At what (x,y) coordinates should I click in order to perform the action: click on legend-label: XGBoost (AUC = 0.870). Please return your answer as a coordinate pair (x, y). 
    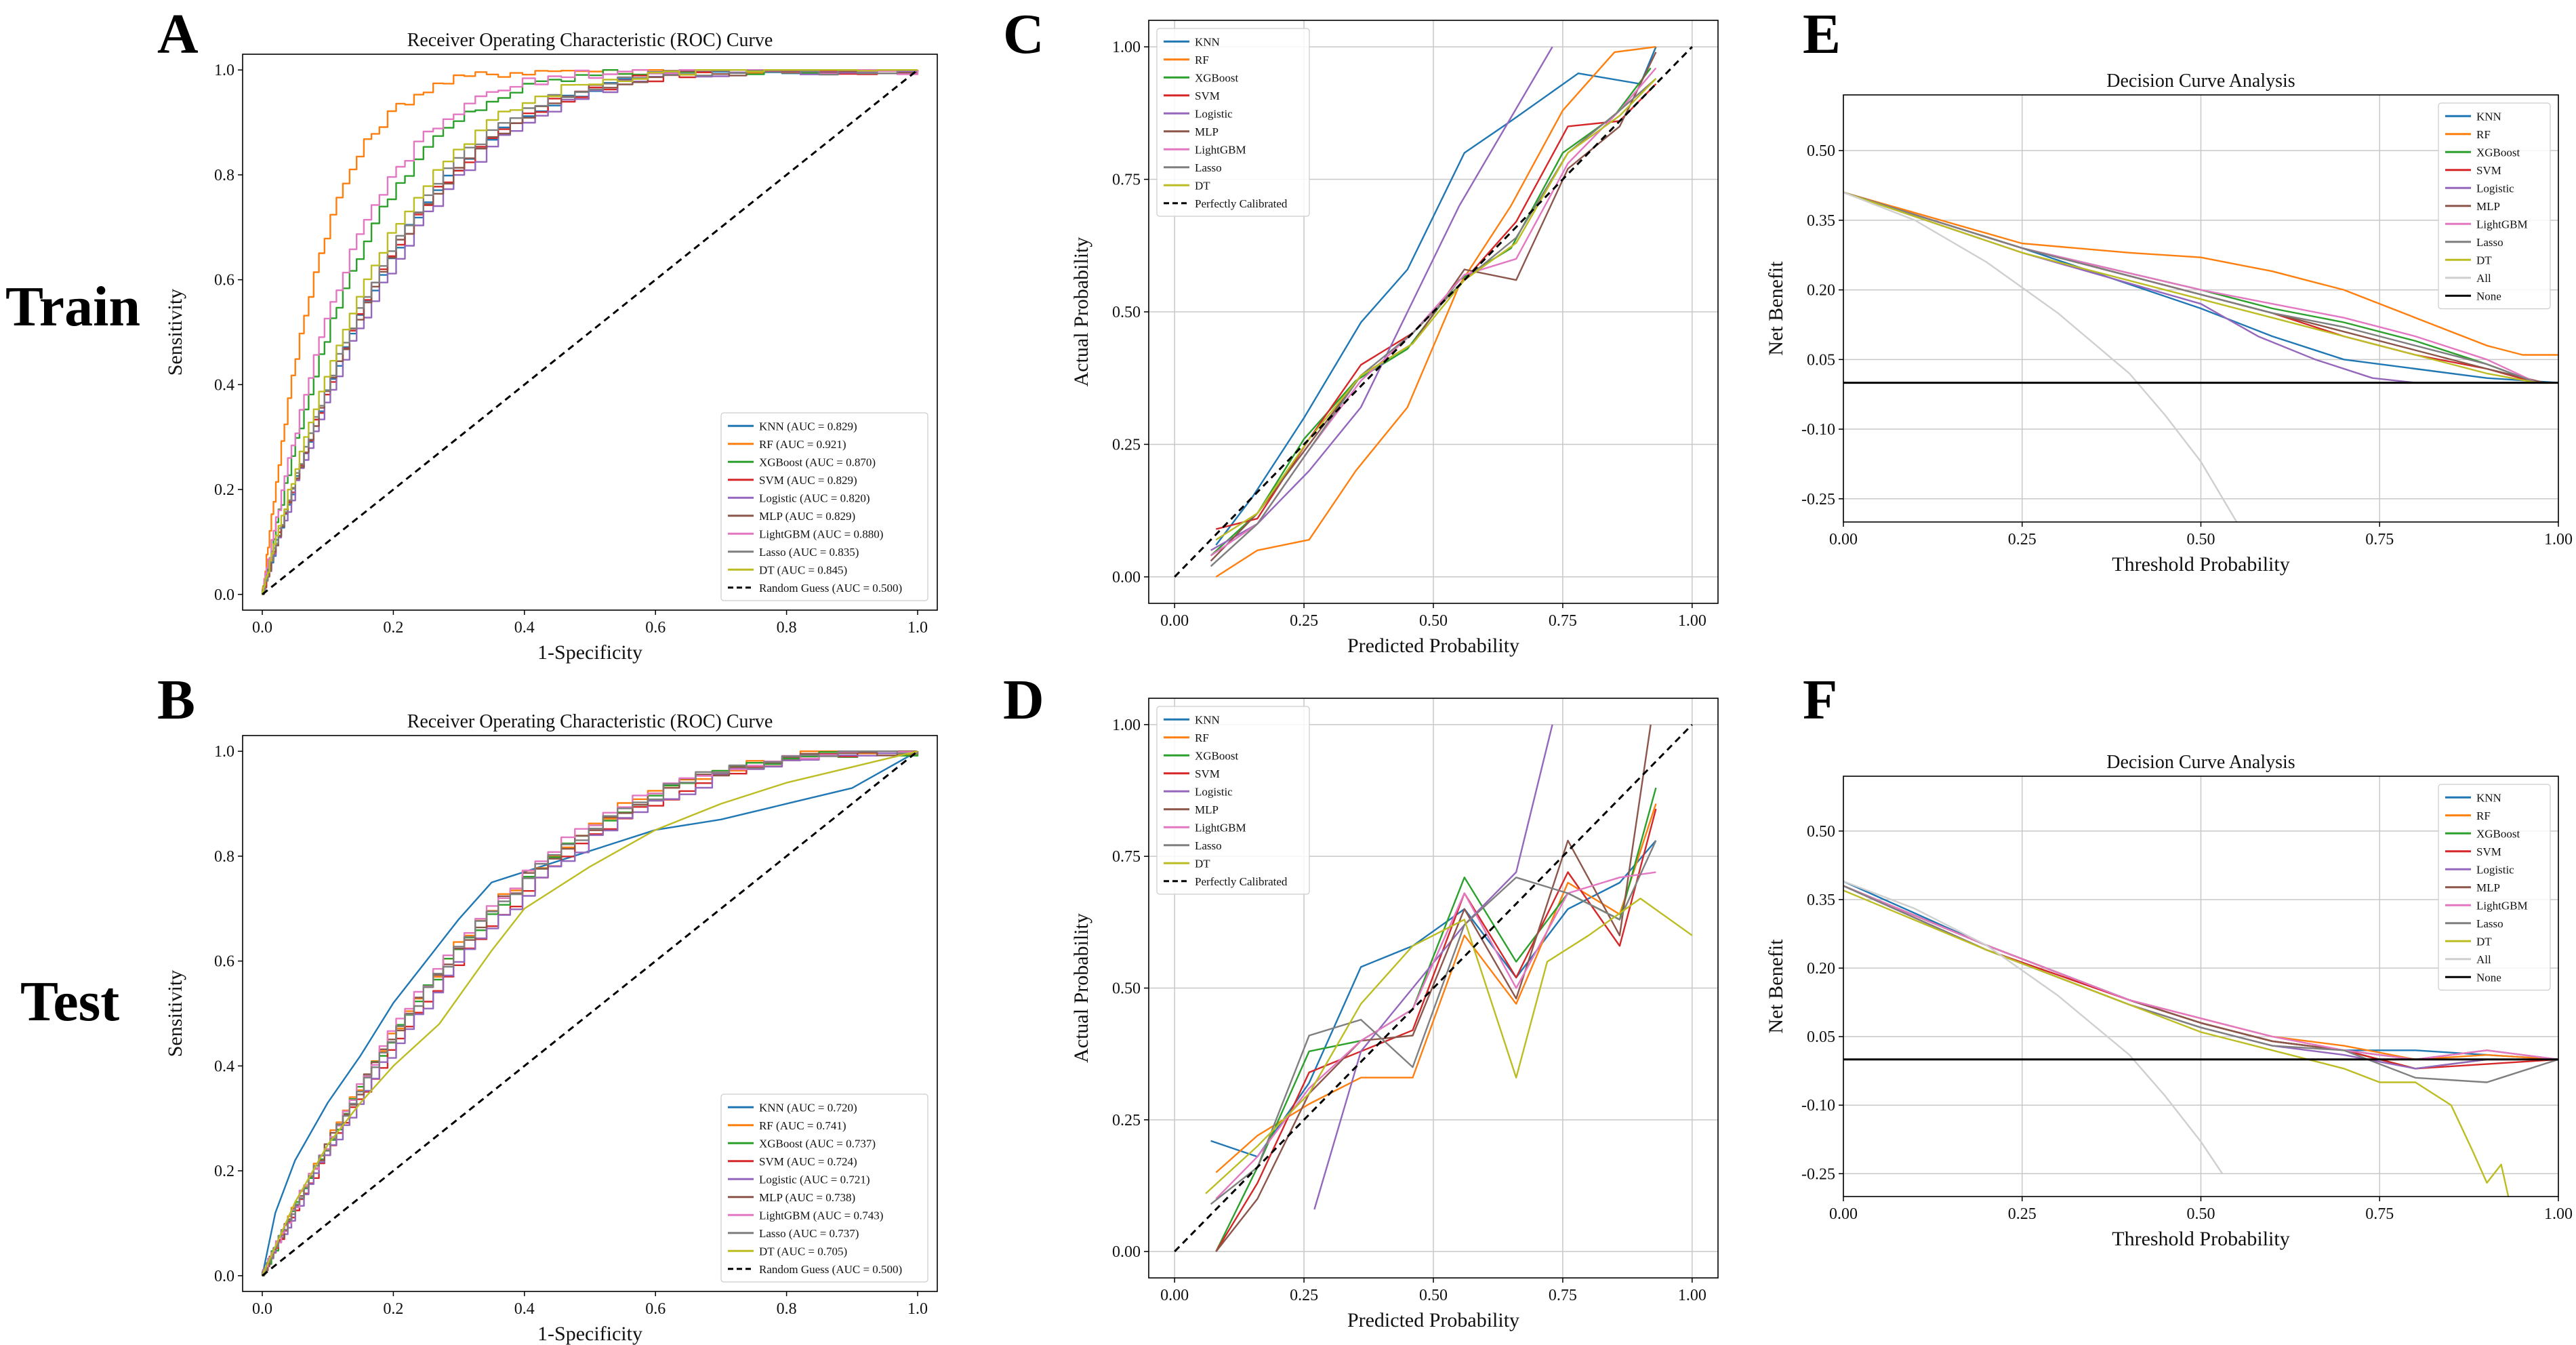
    Looking at the image, I should click on (818, 462).